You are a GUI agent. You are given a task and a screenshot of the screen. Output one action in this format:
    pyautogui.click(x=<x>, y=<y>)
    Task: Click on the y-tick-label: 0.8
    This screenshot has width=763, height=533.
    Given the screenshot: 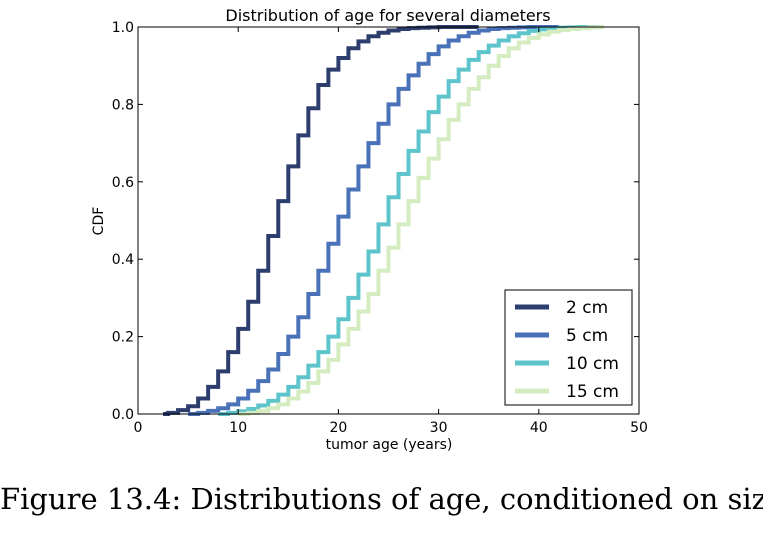 What is the action you would take?
    pyautogui.click(x=123, y=105)
    